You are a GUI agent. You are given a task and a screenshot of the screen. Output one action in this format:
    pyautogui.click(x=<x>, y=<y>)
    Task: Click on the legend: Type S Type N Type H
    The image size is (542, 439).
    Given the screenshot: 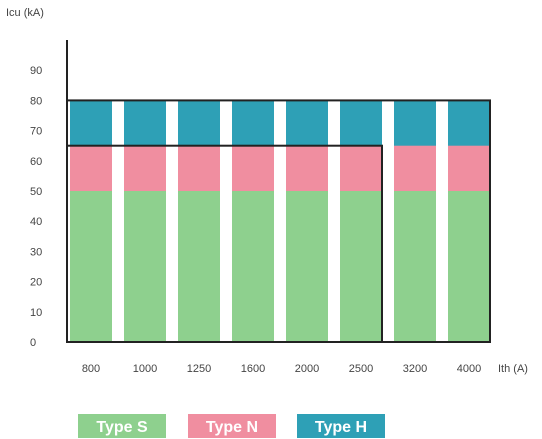 What is the action you would take?
    pyautogui.click(x=231, y=426)
    